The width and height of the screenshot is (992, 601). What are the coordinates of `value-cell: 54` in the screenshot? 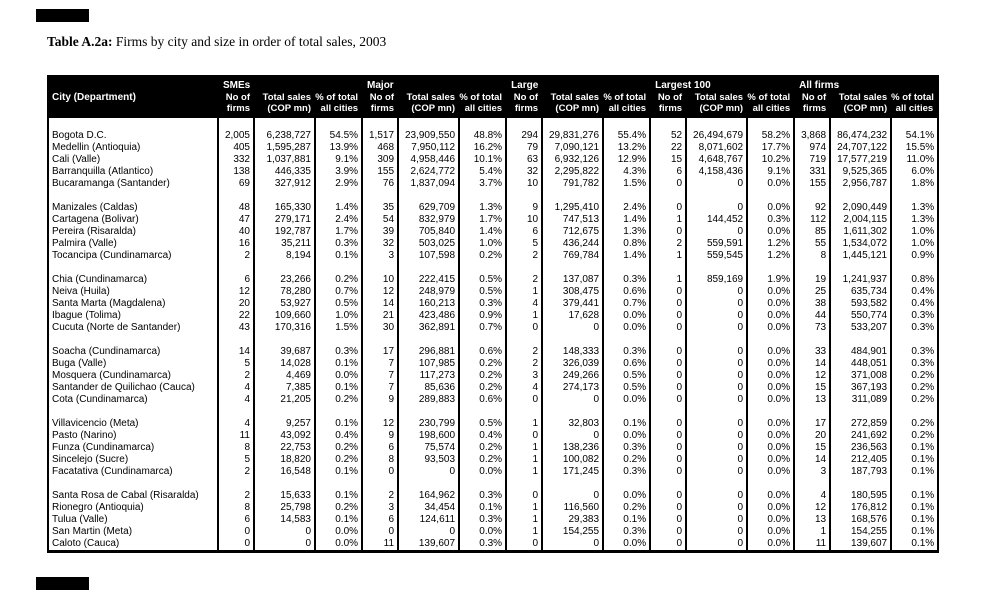 It's located at (380, 220).